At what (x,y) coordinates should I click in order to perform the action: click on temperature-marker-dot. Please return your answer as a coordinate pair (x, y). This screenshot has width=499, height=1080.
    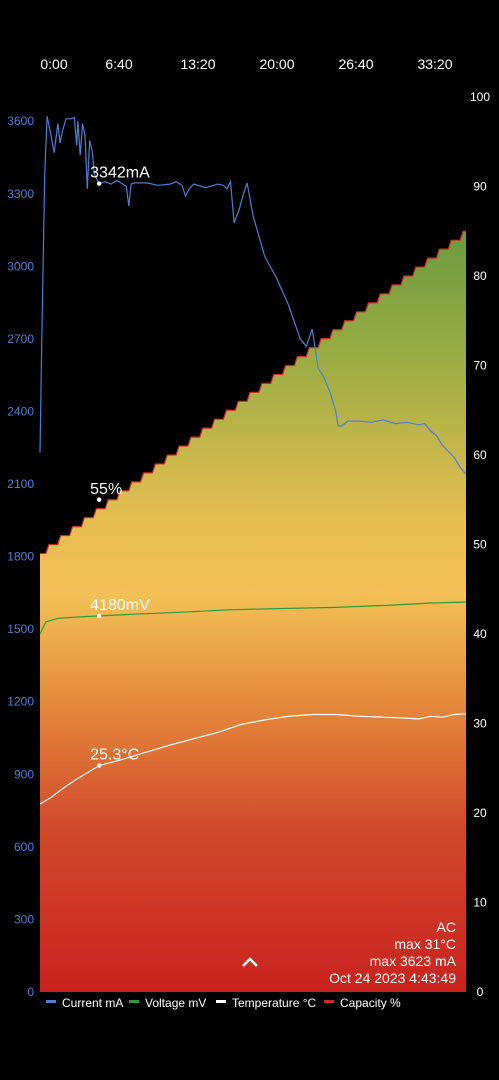
    Looking at the image, I should click on (99, 765).